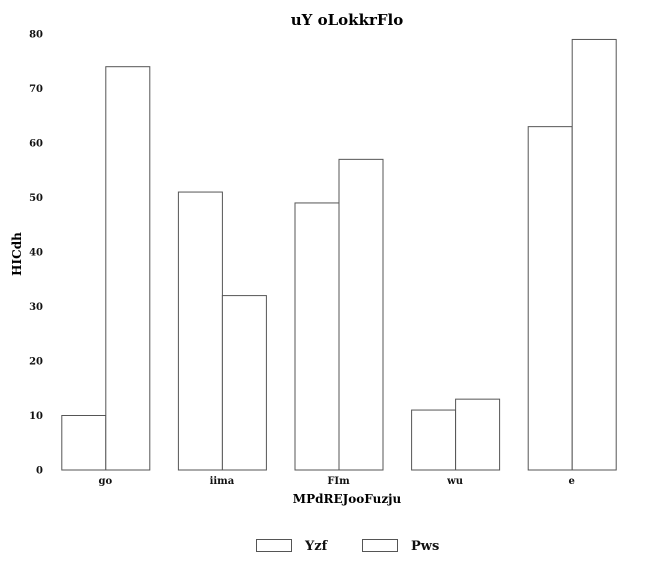 Image resolution: width=657 pixels, height=584 pixels. I want to click on y-tick-label: 60, so click(36, 144).